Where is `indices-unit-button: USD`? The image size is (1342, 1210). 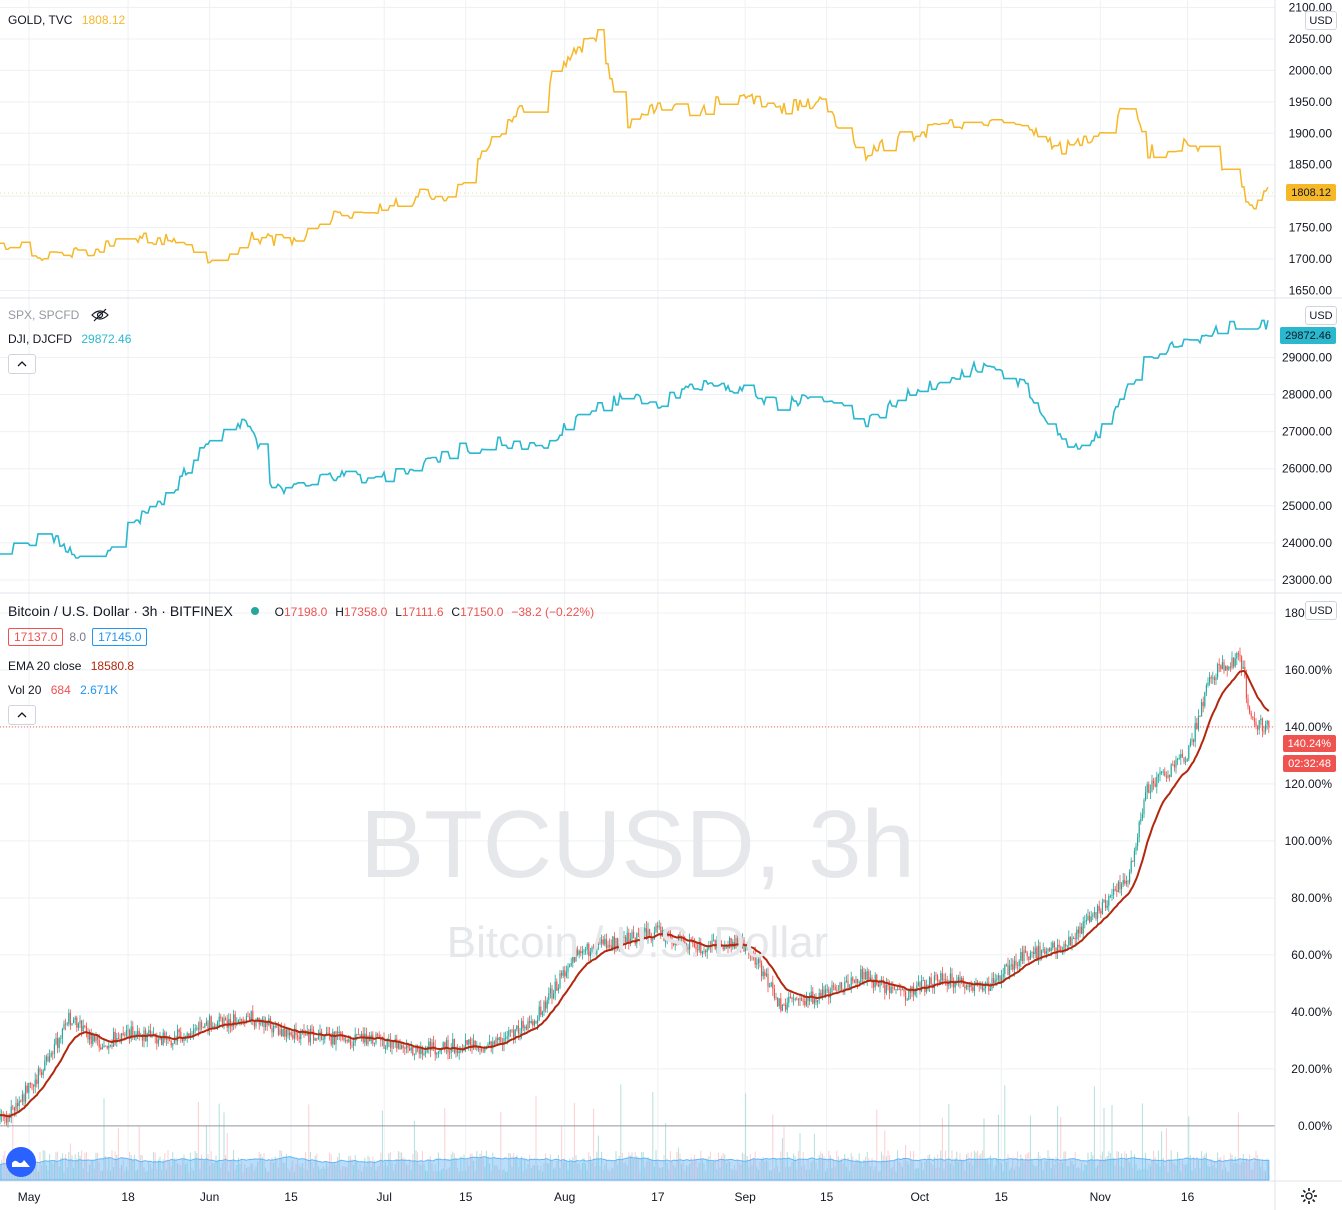 indices-unit-button: USD is located at coordinates (1321, 315).